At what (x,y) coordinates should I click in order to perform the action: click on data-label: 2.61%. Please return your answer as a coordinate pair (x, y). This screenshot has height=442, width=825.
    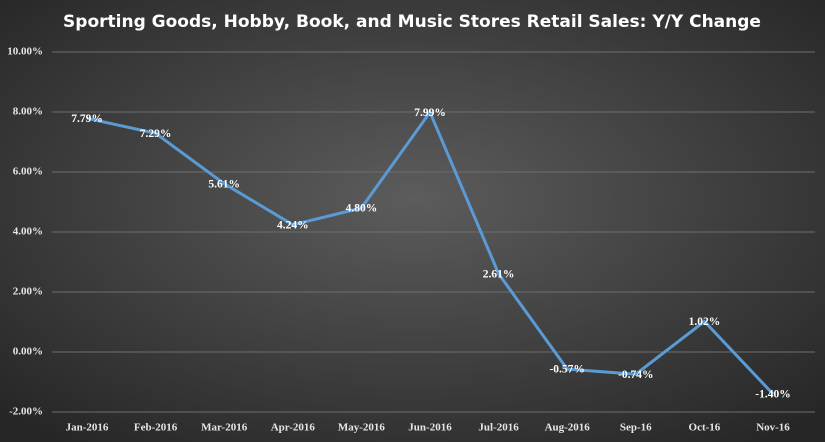
    Looking at the image, I should click on (499, 274).